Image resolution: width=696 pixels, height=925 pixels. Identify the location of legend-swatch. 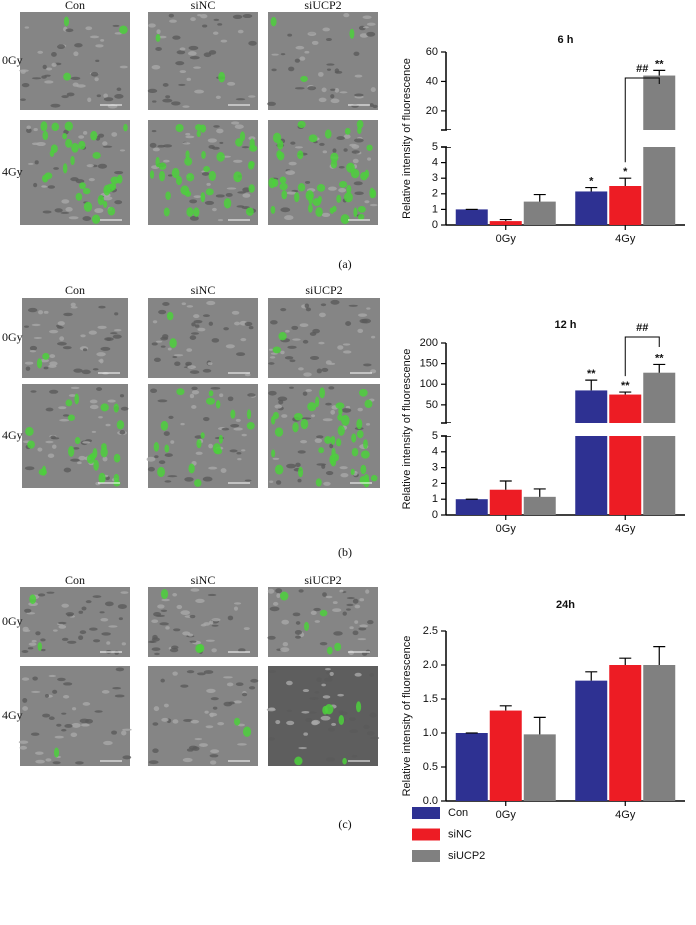
(426, 856).